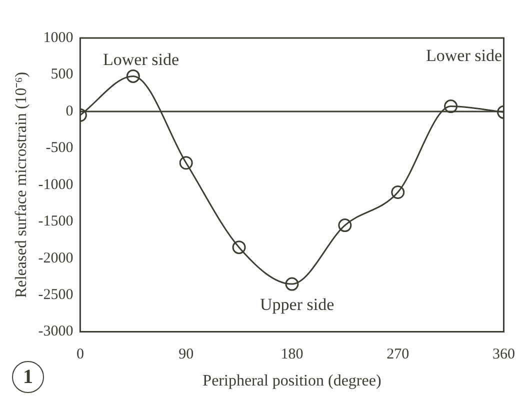 Image resolution: width=531 pixels, height=403 pixels. What do you see at coordinates (56, 295) in the screenshot?
I see `y-tick-label: -2500` at bounding box center [56, 295].